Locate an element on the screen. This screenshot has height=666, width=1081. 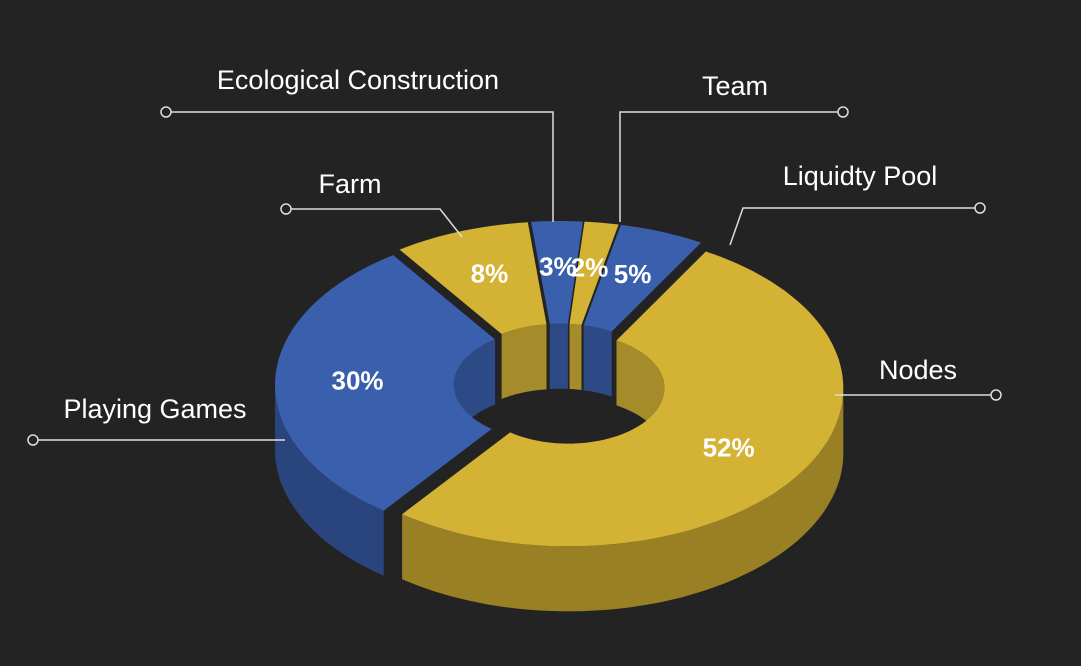
data-label: 8% is located at coordinates (490, 274).